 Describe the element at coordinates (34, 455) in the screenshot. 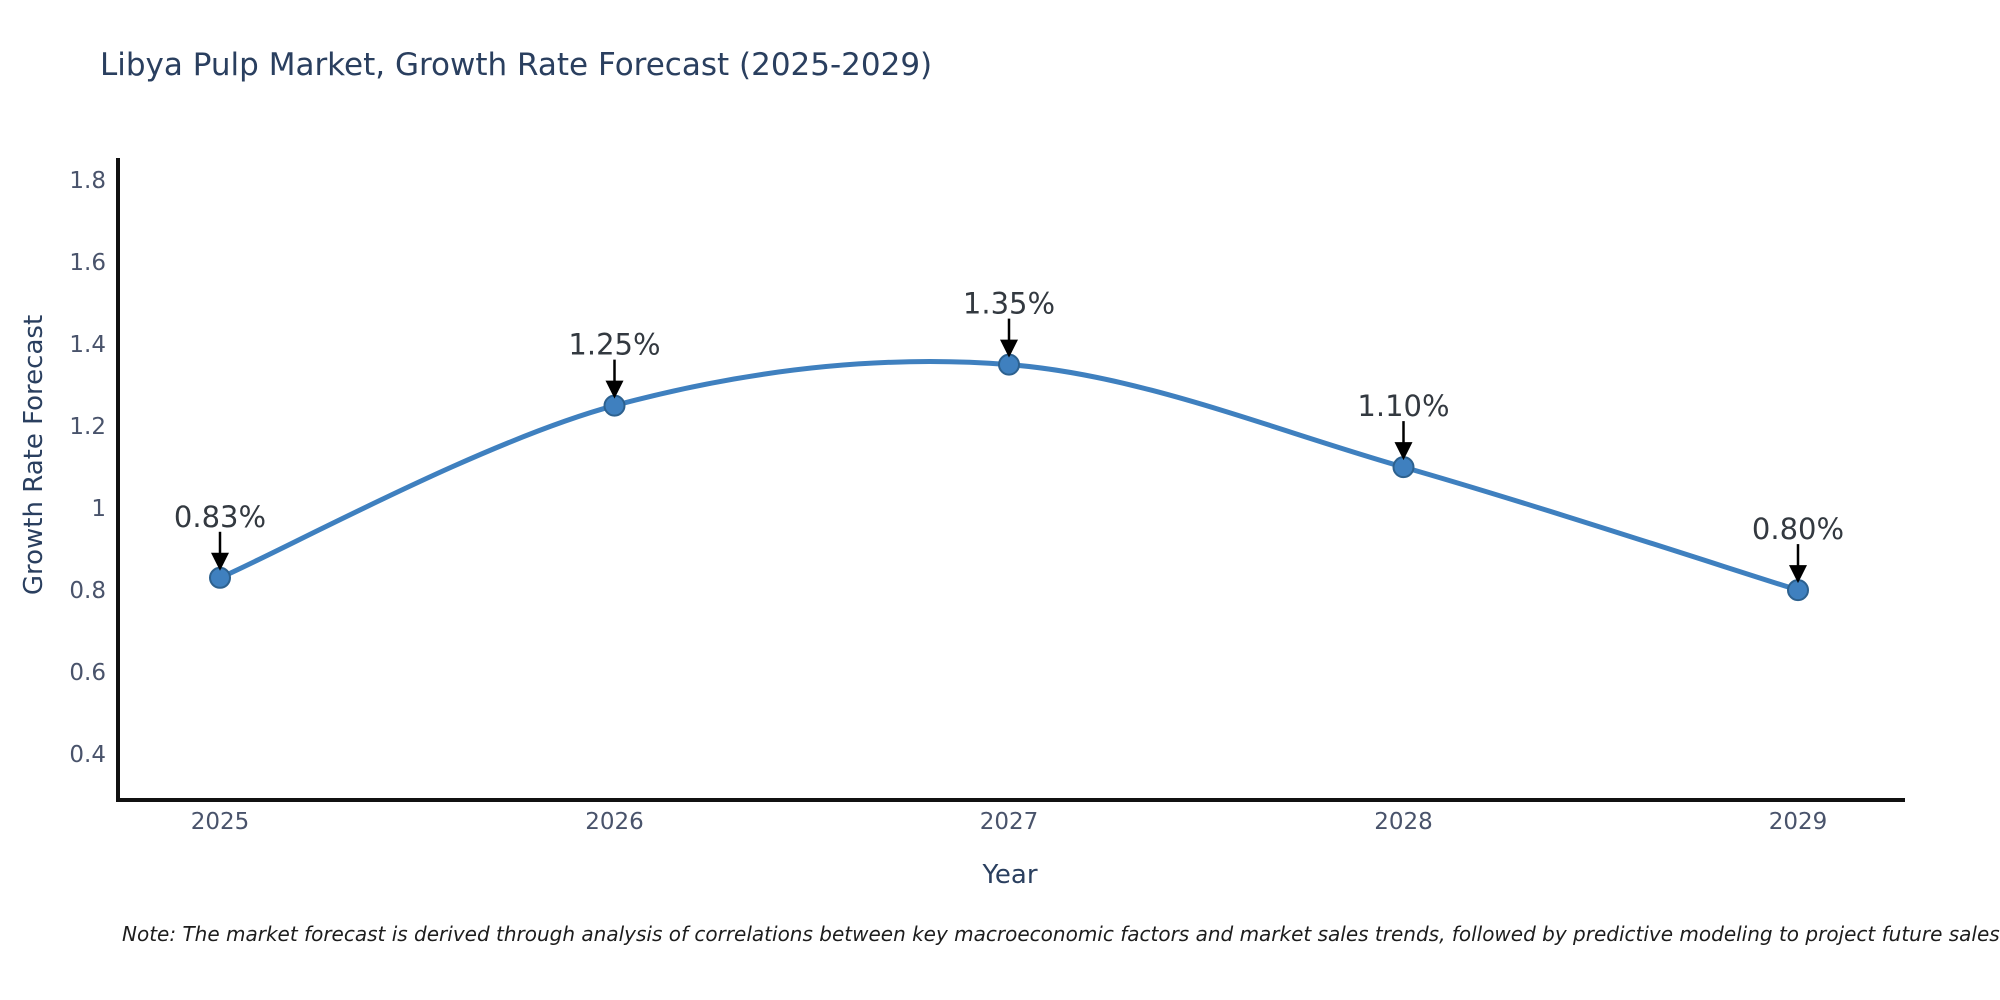

I see `y-axis-title: Growth Rate Forecast` at that location.